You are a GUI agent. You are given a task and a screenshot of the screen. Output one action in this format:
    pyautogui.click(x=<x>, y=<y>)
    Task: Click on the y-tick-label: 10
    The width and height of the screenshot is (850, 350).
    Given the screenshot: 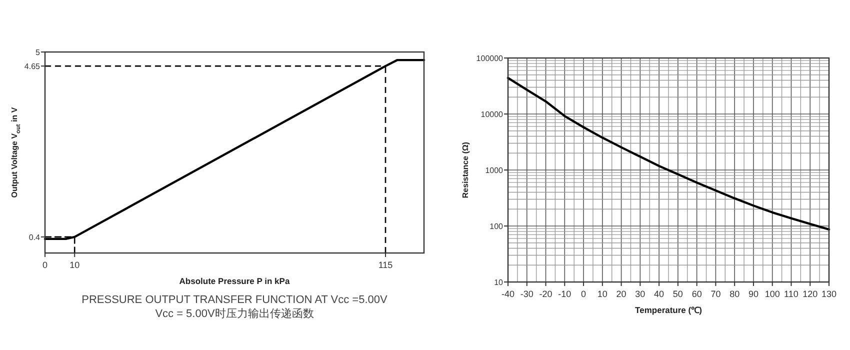 What is the action you would take?
    pyautogui.click(x=499, y=282)
    